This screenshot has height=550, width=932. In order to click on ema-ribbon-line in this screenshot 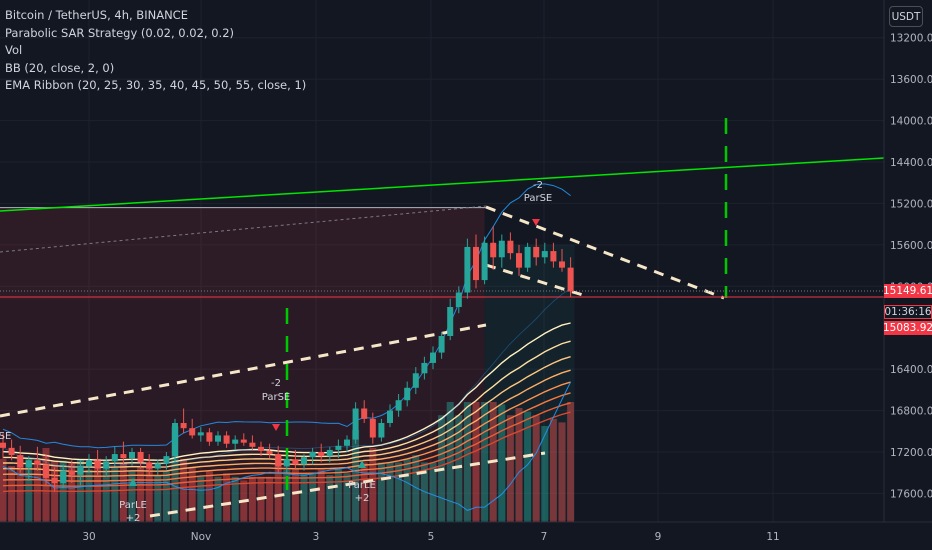, I will do `click(286, 437)`.